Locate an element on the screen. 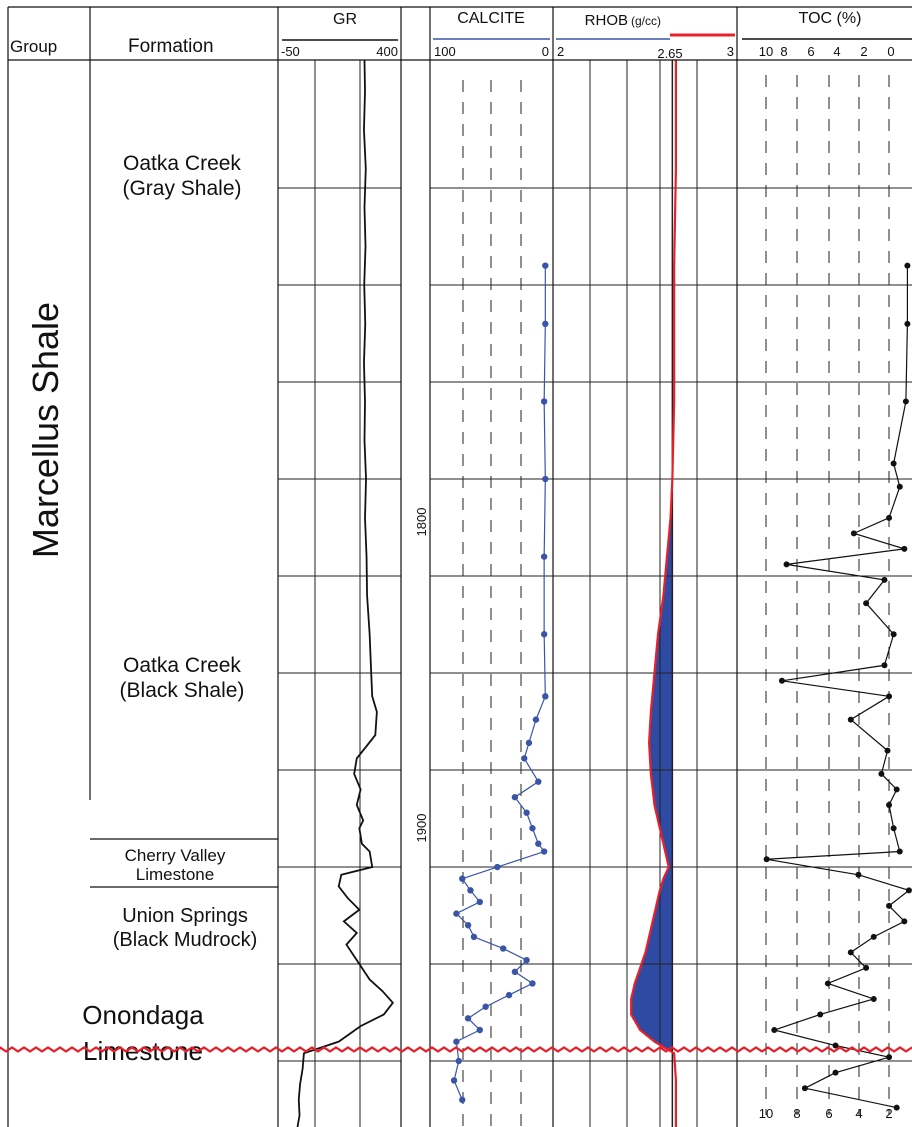 The width and height of the screenshot is (912, 1127). toc-scale-tick: 8 is located at coordinates (783, 51).